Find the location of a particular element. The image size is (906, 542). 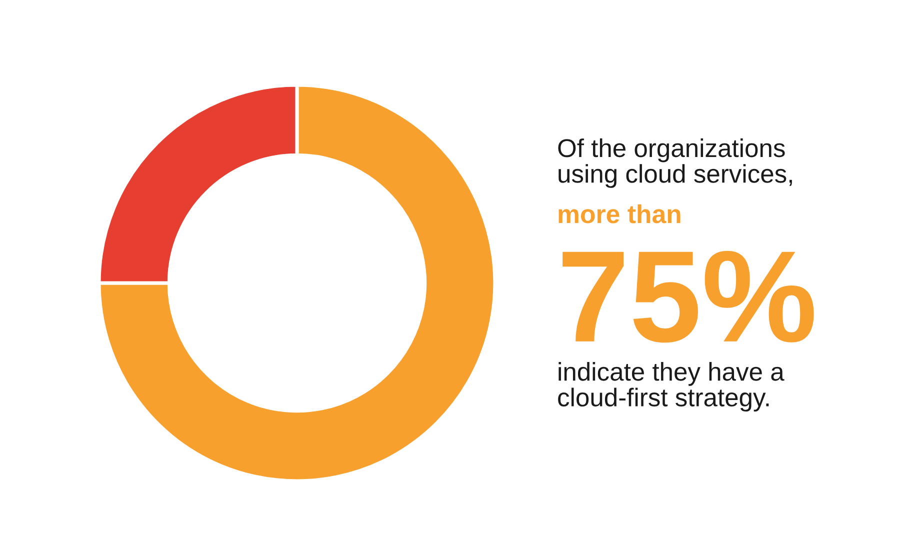

text: Of the organizations using cloud services, is located at coordinates (675, 163).